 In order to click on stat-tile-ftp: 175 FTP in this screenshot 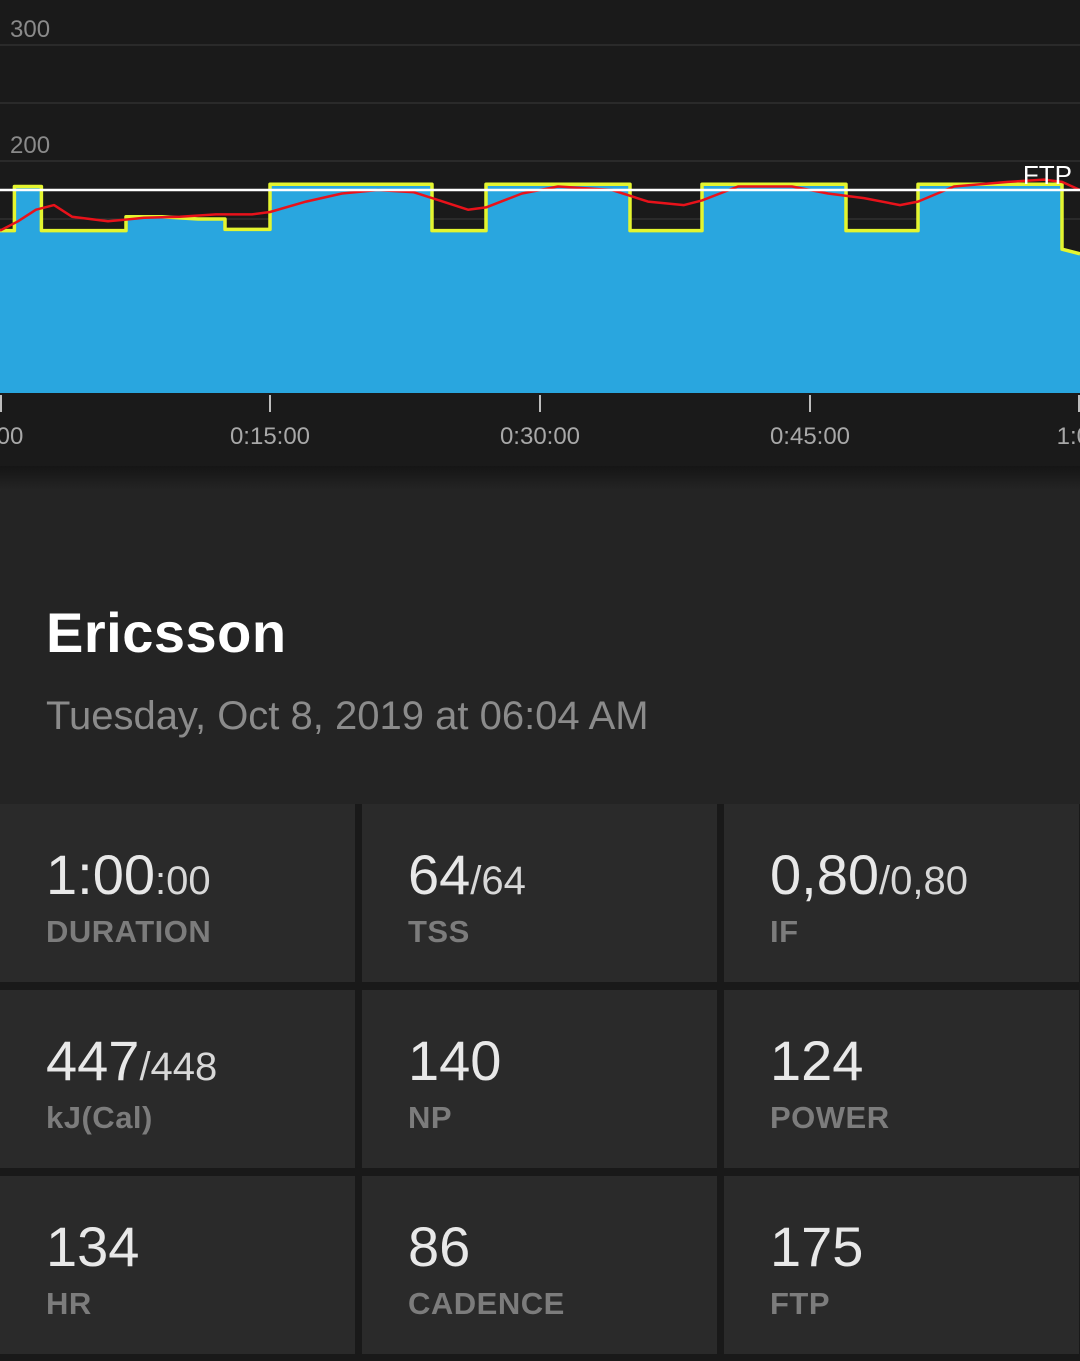, I will do `click(901, 1265)`.